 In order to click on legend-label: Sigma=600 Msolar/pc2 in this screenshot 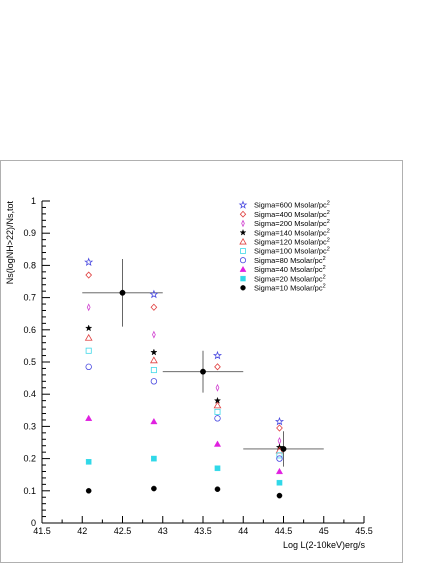, I will do `click(292, 205)`.